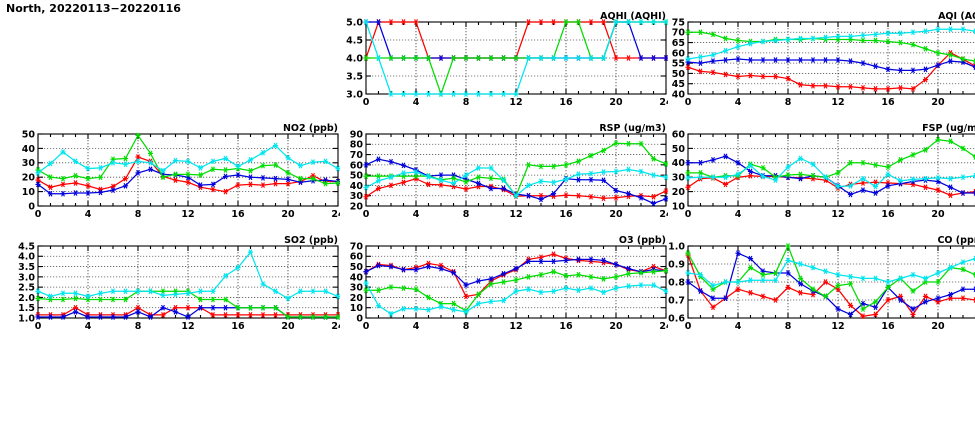 Image resolution: width=975 pixels, height=447 pixels. I want to click on y-tick-label: 50, so click(357, 267).